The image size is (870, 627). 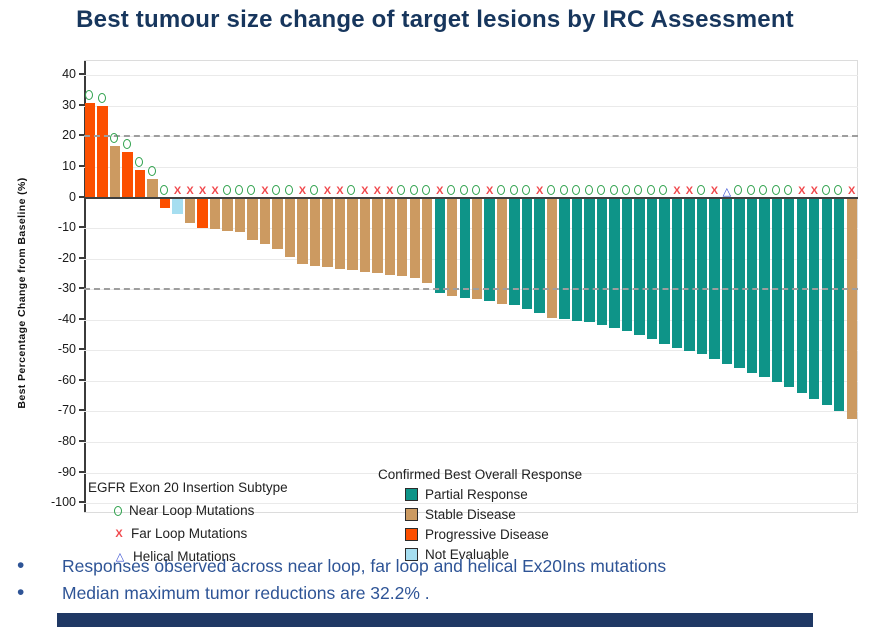 I want to click on legend-item-stable-disease: Stable Disease, so click(x=493, y=514).